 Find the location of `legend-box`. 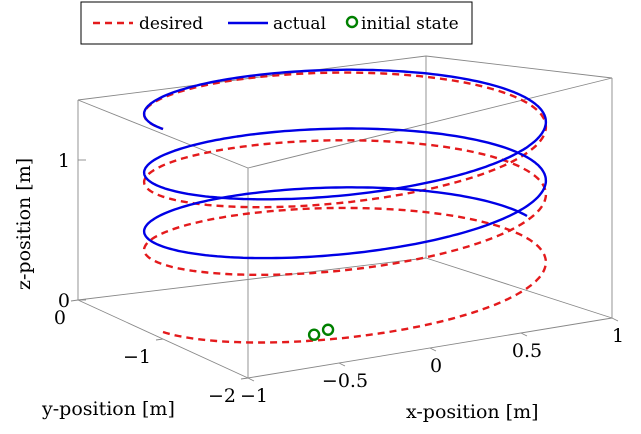

legend-box is located at coordinates (276, 23).